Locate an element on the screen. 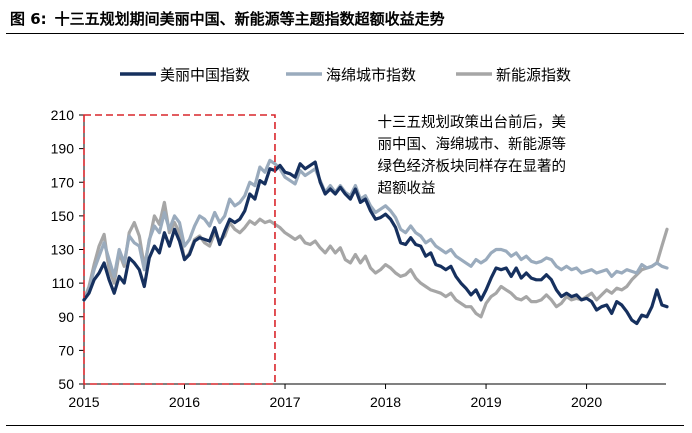 This screenshot has width=692, height=433. x-tick-label: 2016 is located at coordinates (184, 402).